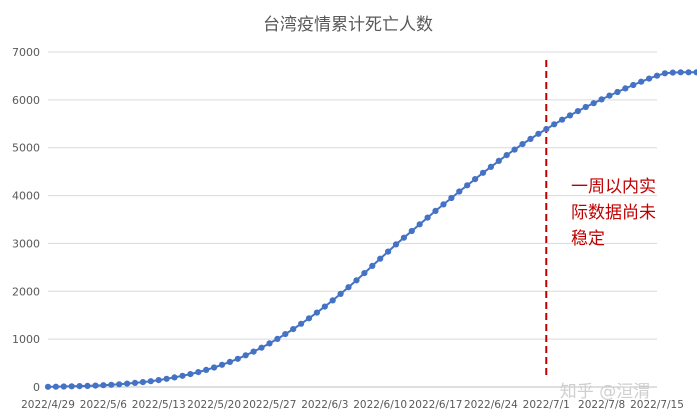 The width and height of the screenshot is (697, 419). I want to click on watermark: 知乎 @洹渭, so click(605, 392).